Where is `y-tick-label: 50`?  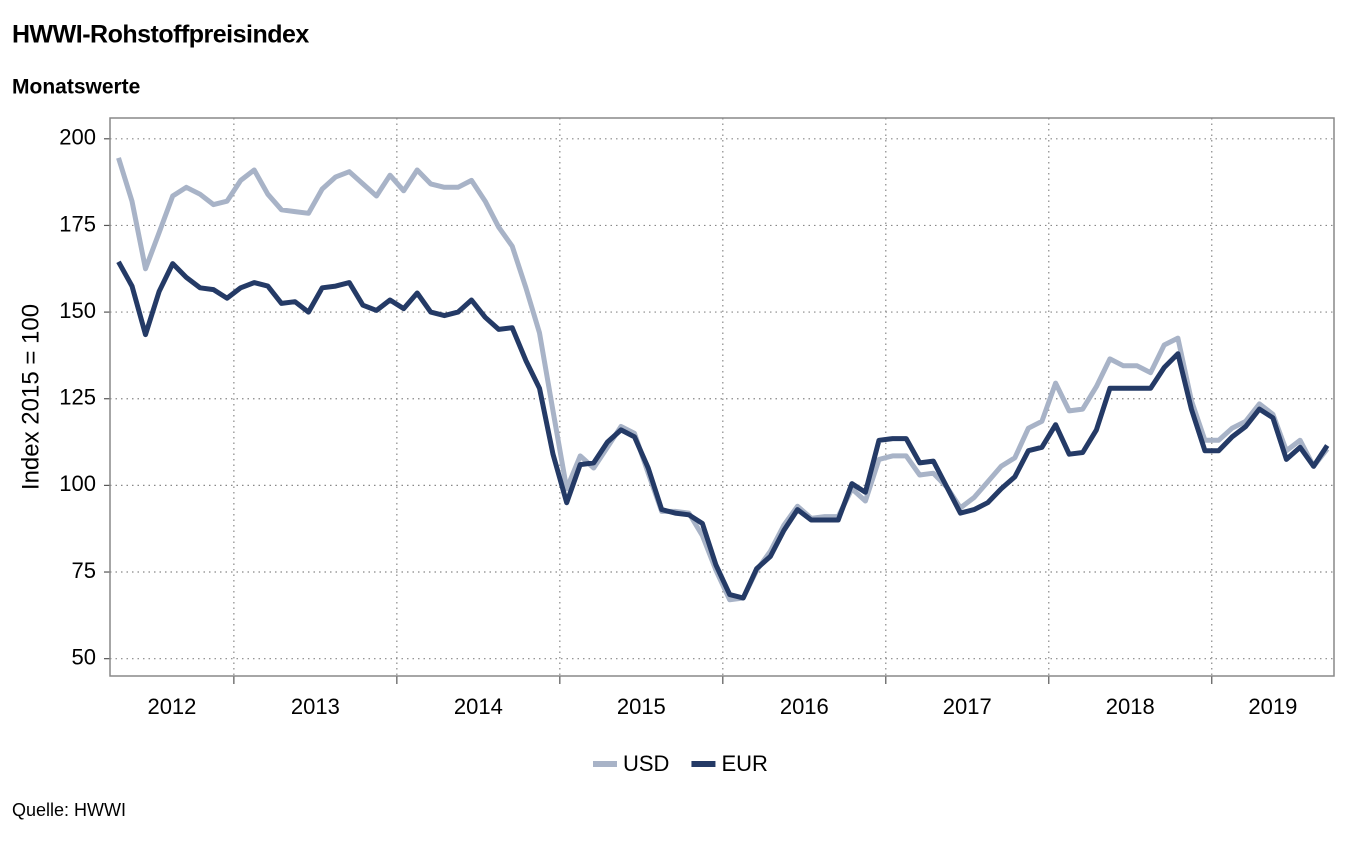 y-tick-label: 50 is located at coordinates (84, 656).